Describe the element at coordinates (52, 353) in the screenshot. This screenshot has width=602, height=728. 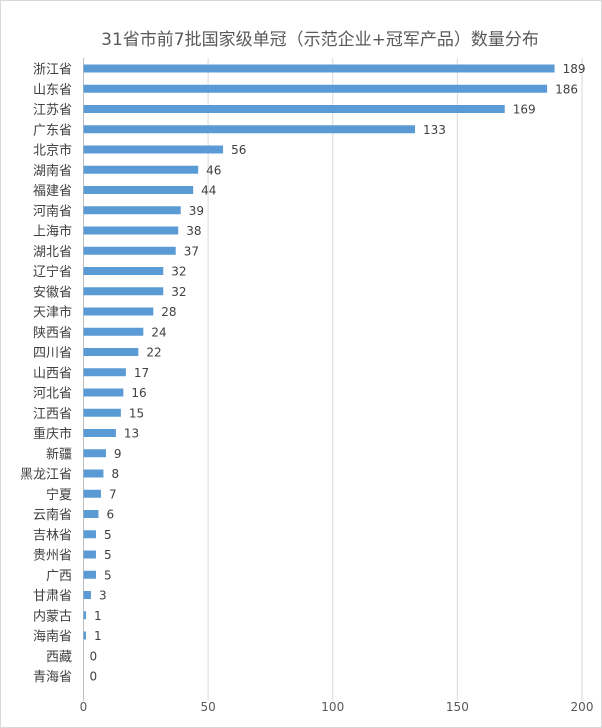
I see `category-label: 四川省` at that location.